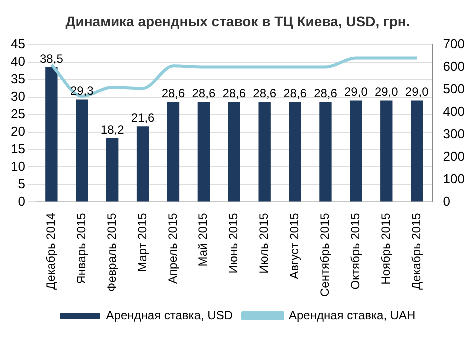 This screenshot has width=476, height=340. Describe the element at coordinates (416, 251) in the screenshot. I see `x-tick-label: Декабрь 2015` at that location.